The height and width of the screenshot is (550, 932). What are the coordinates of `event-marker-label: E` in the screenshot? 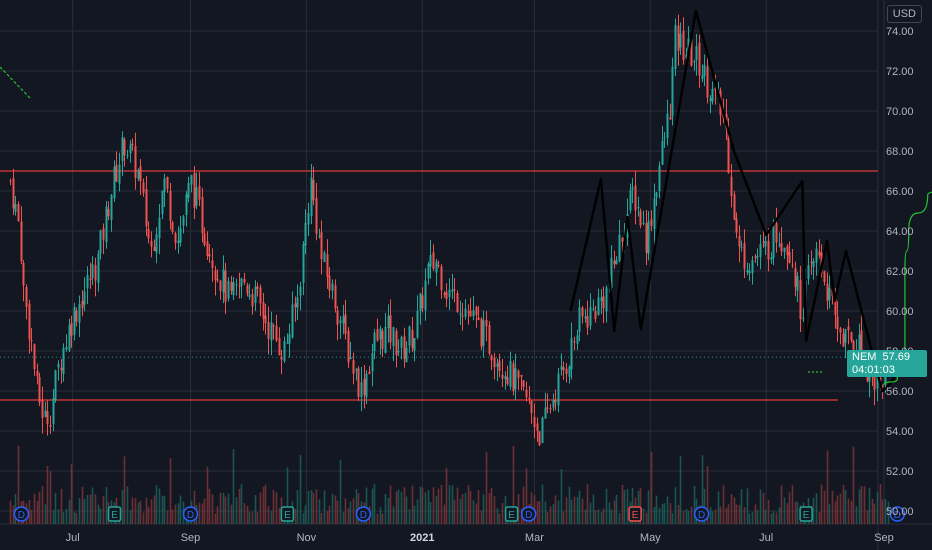 It's located at (806, 515).